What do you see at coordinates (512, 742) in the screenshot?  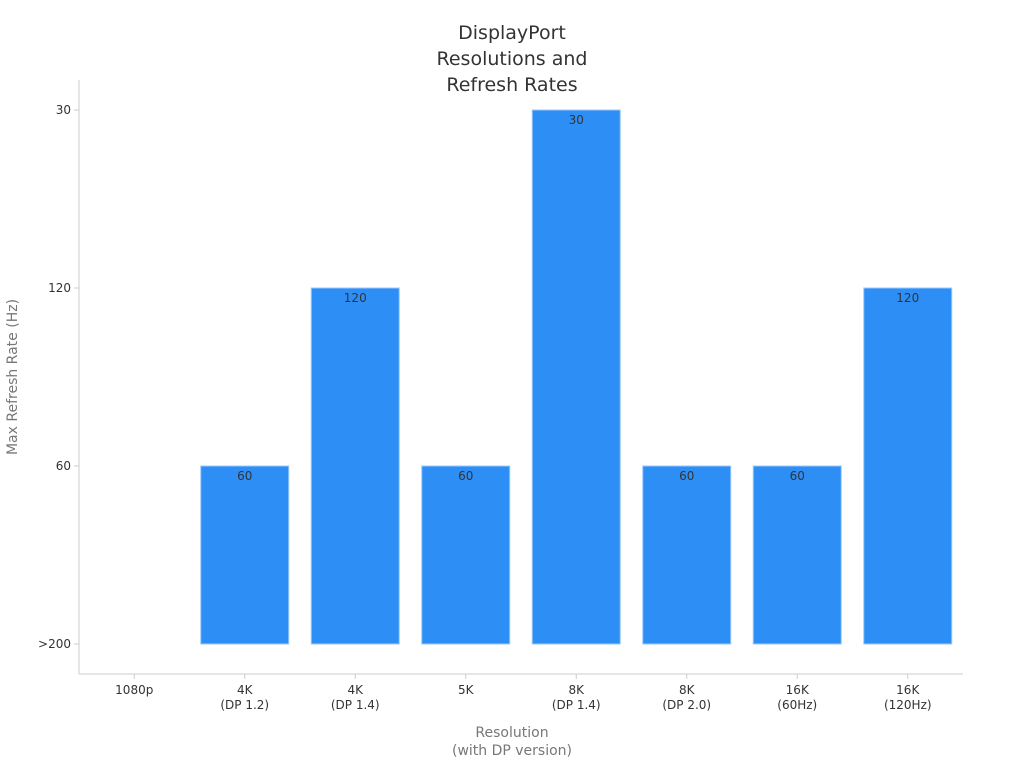 I see `x-axis-label: Resolution (with DP version)` at bounding box center [512, 742].